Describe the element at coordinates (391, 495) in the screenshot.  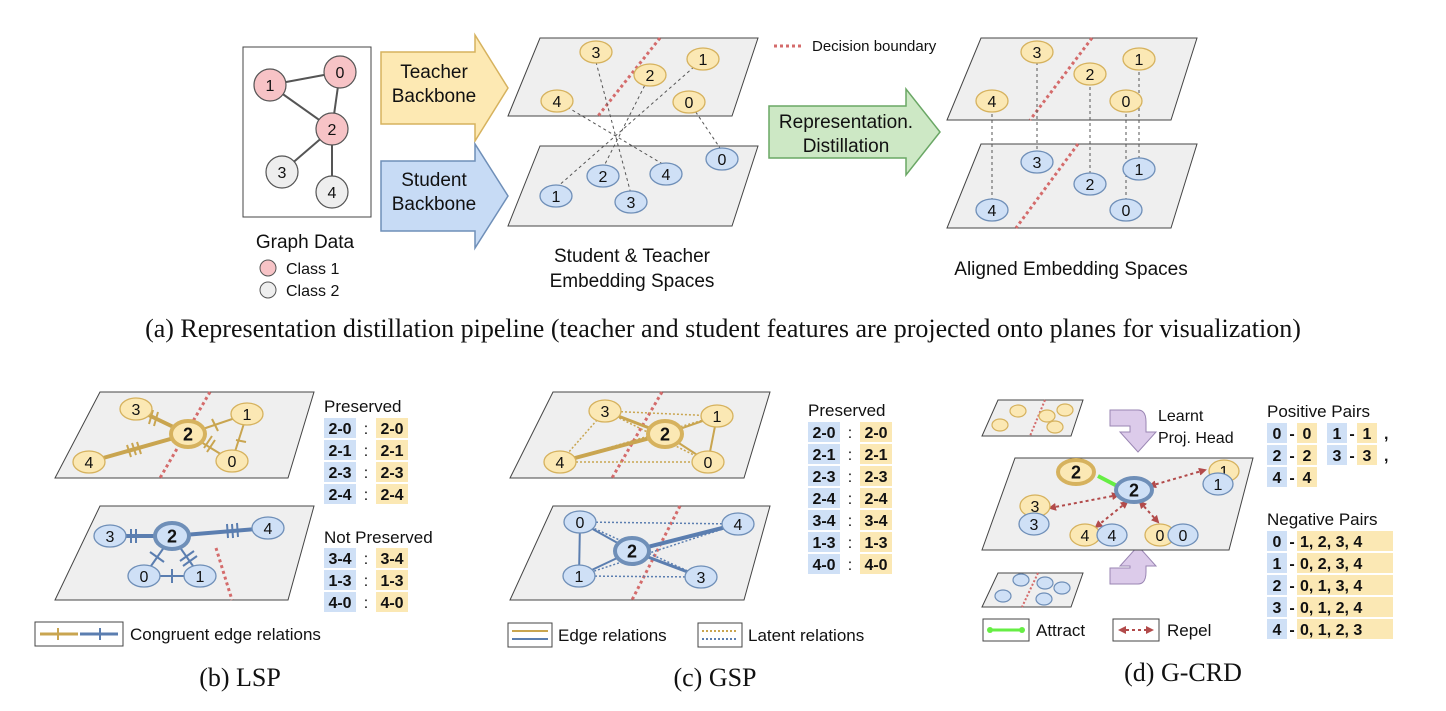
I see `teacher-pair: 2-4` at that location.